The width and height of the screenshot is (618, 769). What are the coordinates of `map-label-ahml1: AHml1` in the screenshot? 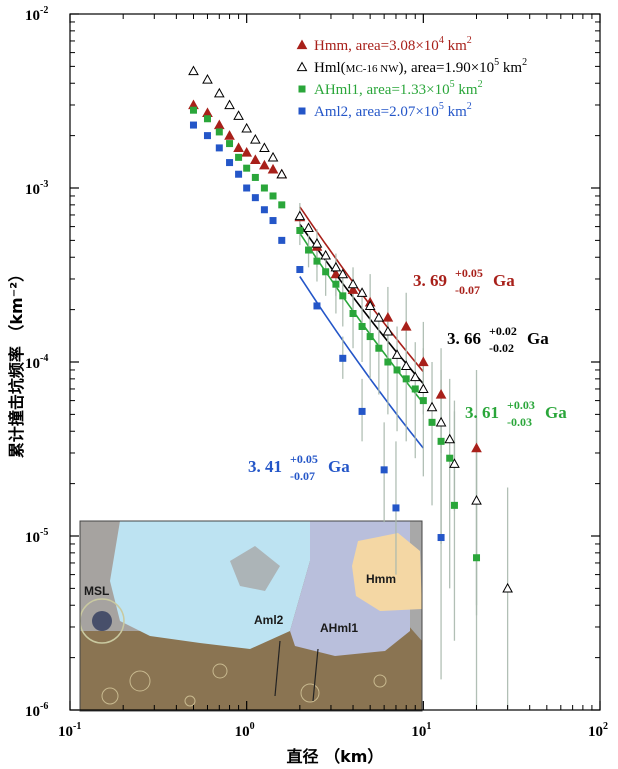 It's located at (339, 628).